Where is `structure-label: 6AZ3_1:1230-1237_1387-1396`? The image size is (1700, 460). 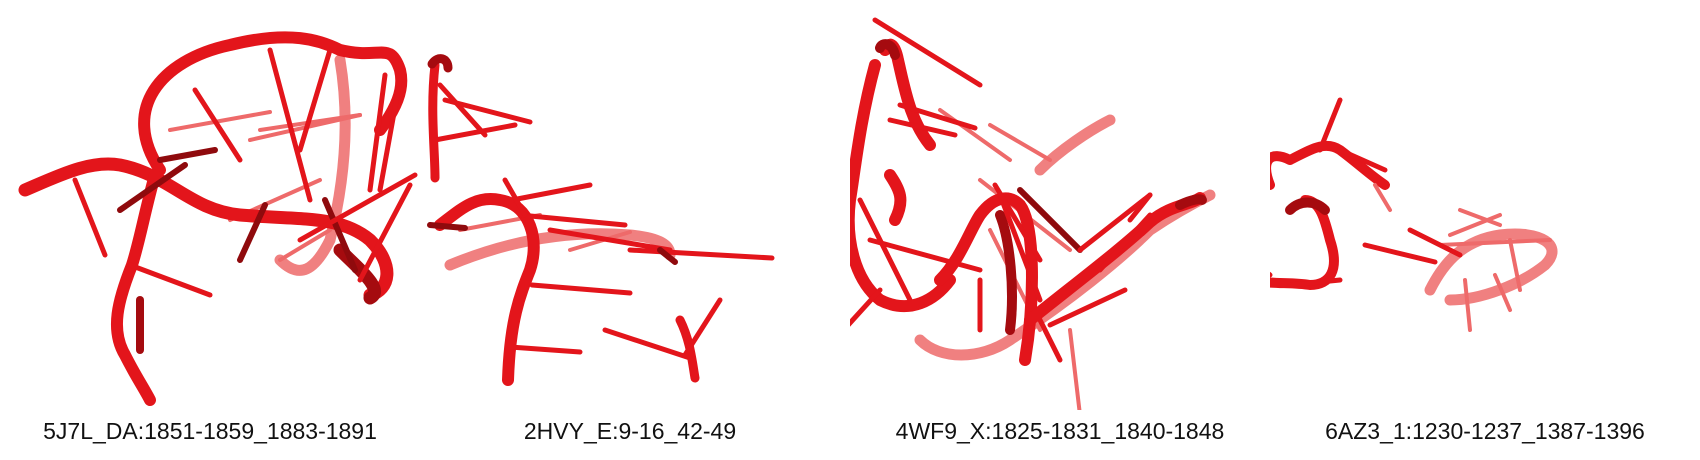
structure-label: 6AZ3_1:1230-1237_1387-1396 is located at coordinates (1485, 431).